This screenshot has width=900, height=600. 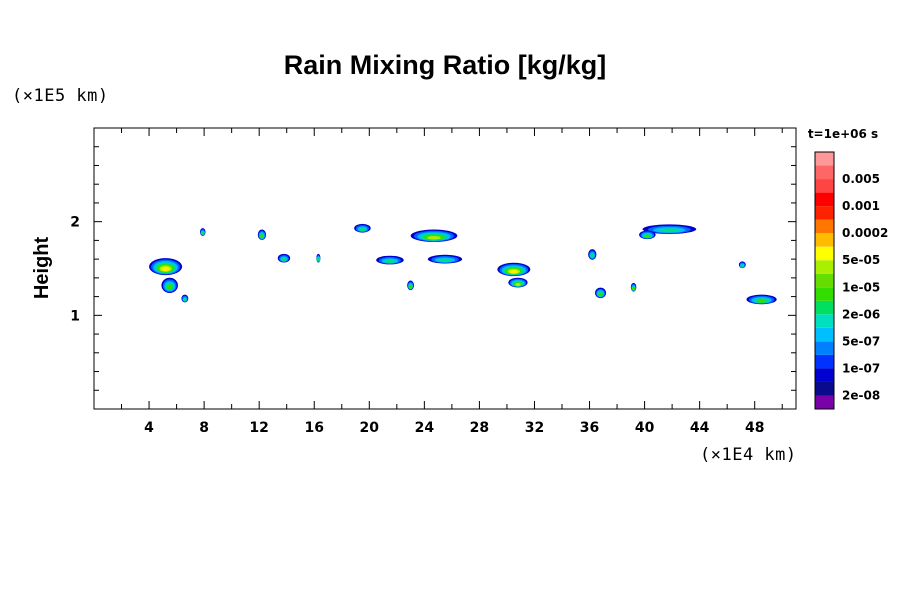 I want to click on time-label: t=1e+06 s, so click(x=843, y=134).